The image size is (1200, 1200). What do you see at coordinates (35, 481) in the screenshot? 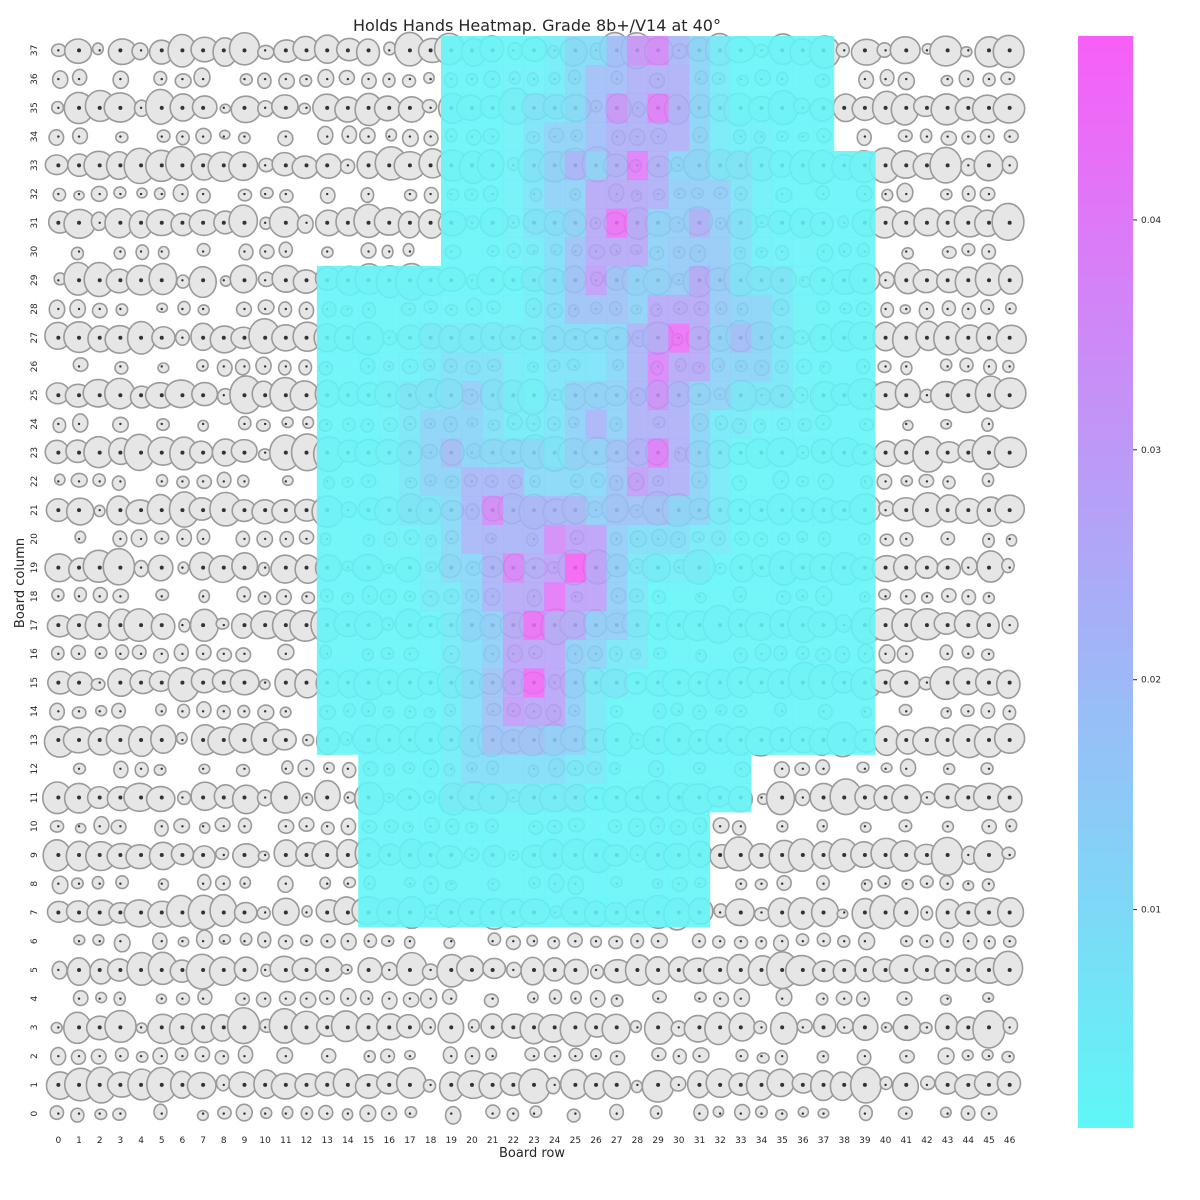
I see `y-tick-label: 22` at bounding box center [35, 481].